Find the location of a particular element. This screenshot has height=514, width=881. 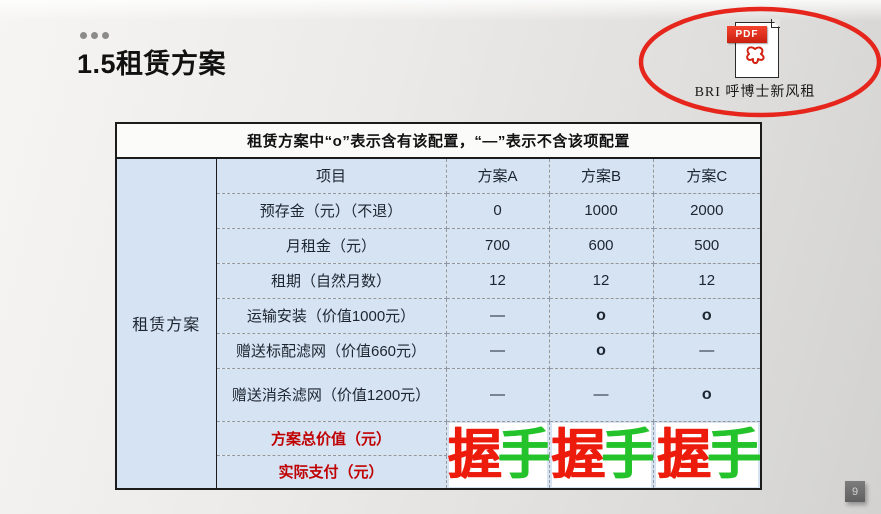

table-note: 租赁方案中“o”表示含有该配置，“—”表示不含该项配置 is located at coordinates (439, 141).